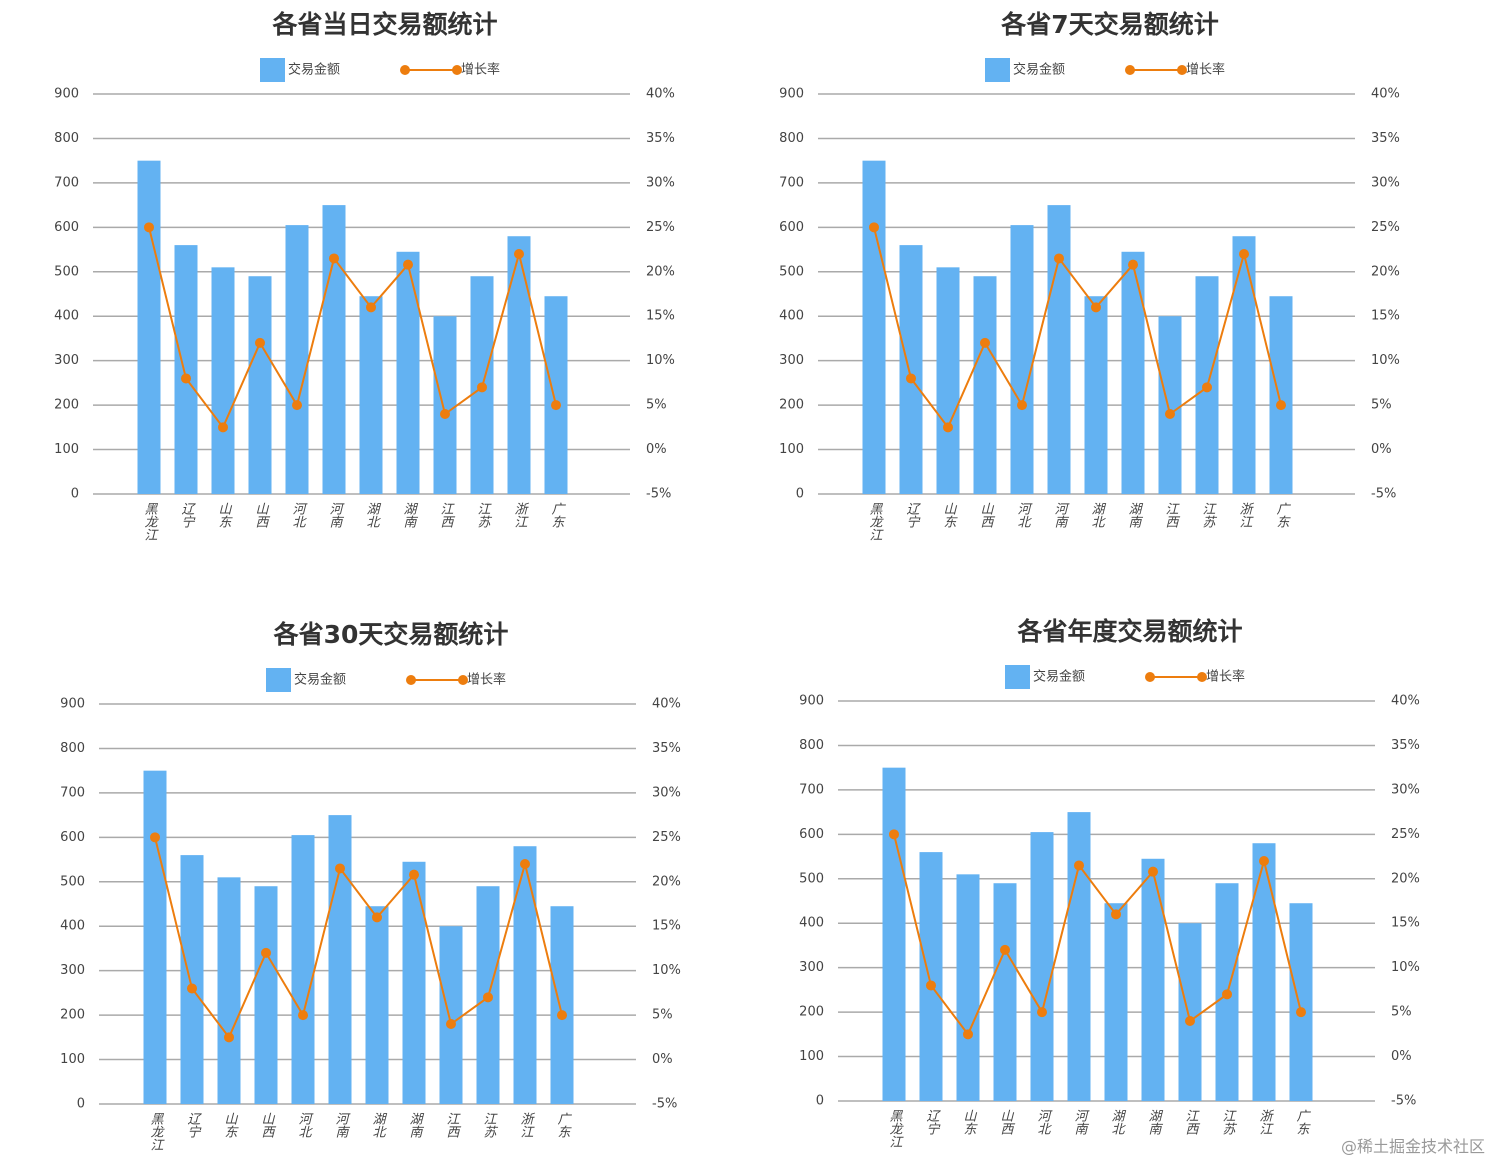 The width and height of the screenshot is (1503, 1165). Describe the element at coordinates (352, 328) in the screenshot. I see `line` at that location.